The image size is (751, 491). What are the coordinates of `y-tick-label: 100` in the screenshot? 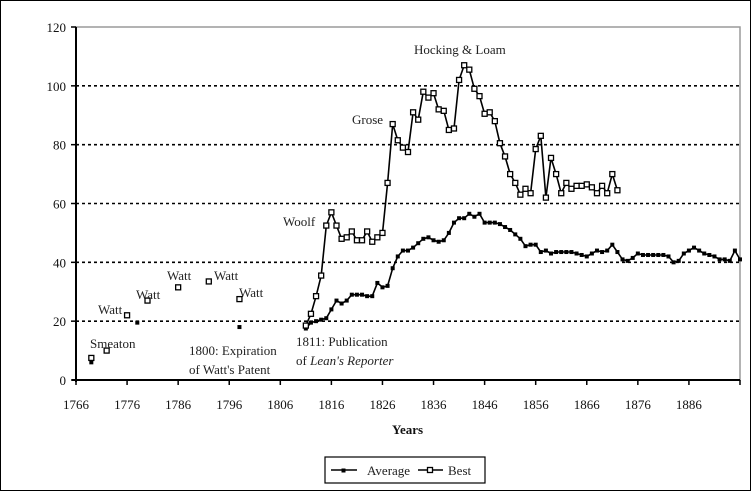 It's located at (57, 86).